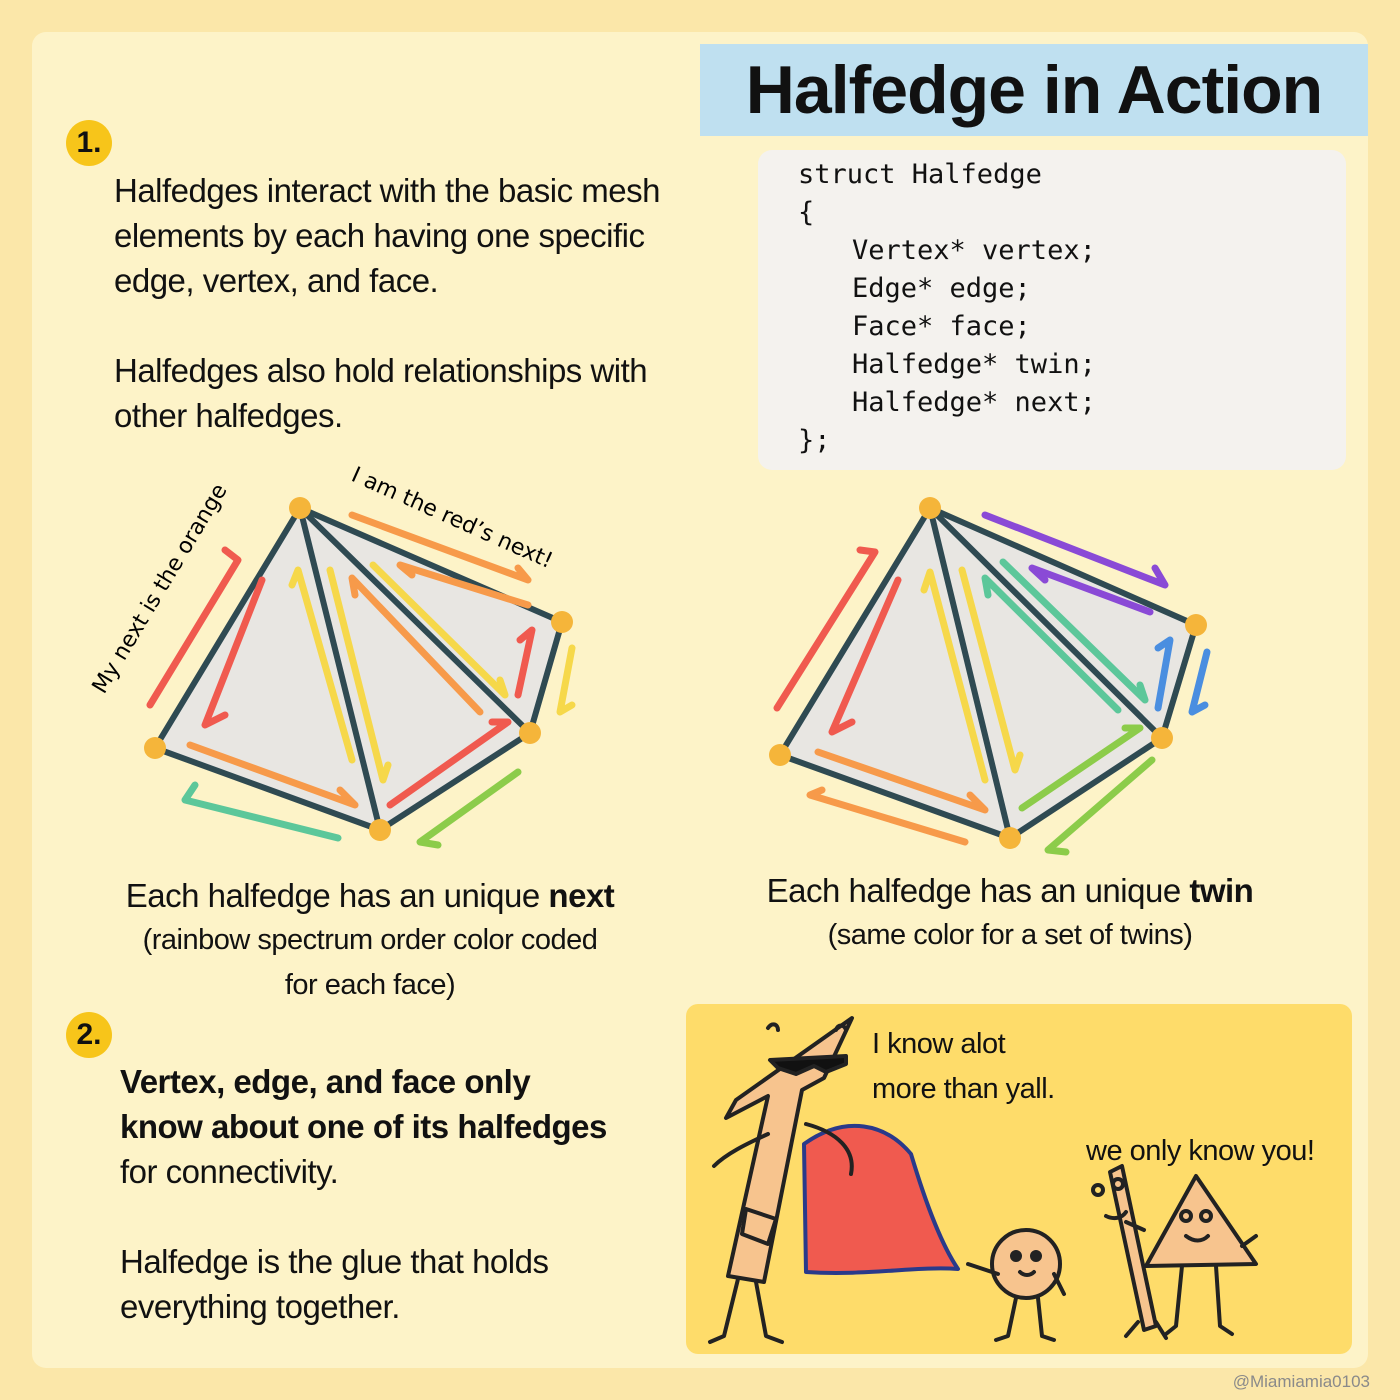  What do you see at coordinates (1059, 1284) in the screenshot?
I see `vertex-arm` at bounding box center [1059, 1284].